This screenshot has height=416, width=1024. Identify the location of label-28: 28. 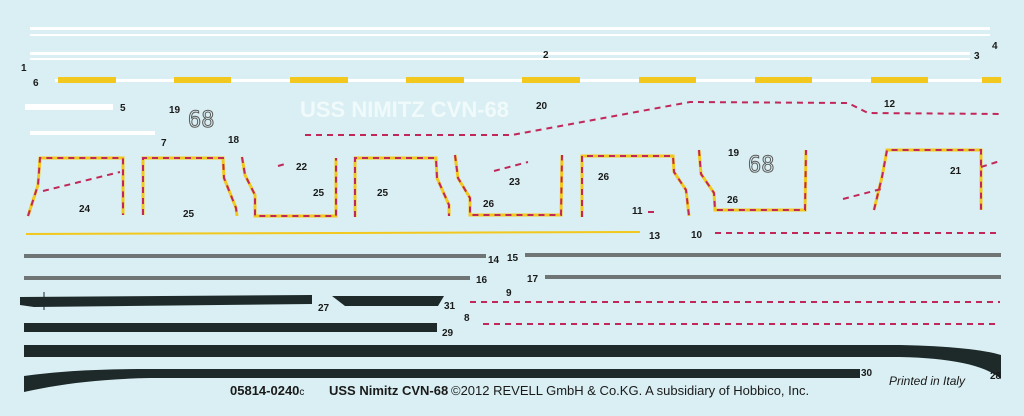
(996, 376).